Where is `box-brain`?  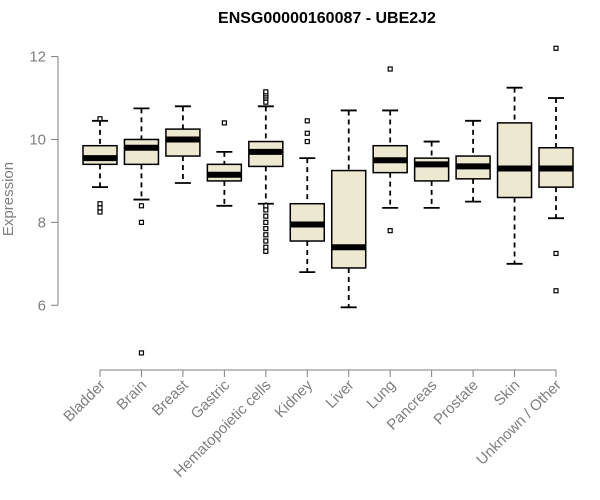 box-brain is located at coordinates (141, 231).